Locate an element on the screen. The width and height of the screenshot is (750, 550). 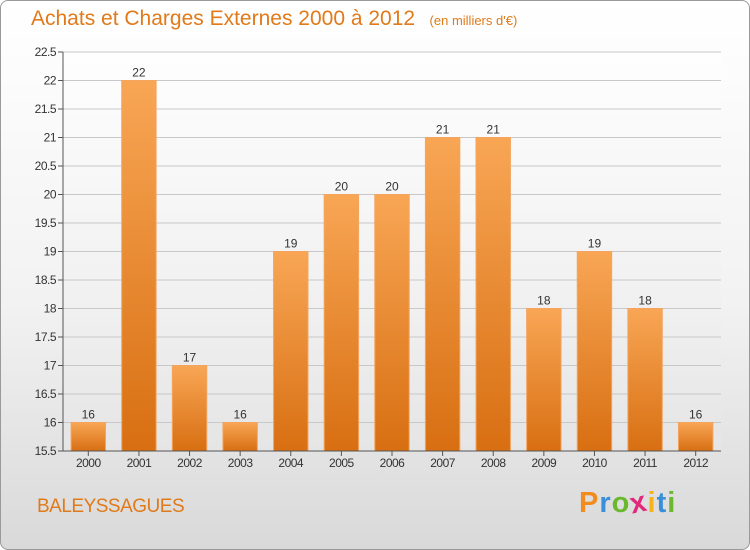
x-tick-label: 2003 is located at coordinates (241, 463).